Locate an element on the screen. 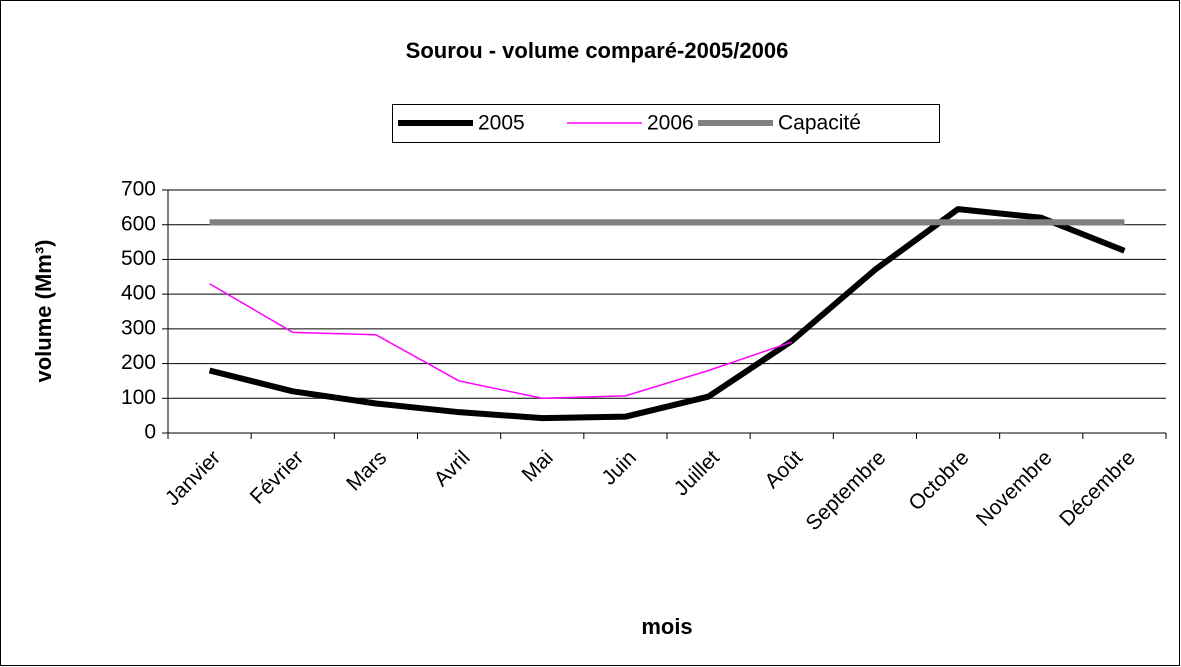 The image size is (1181, 667). series-line is located at coordinates (500, 341).